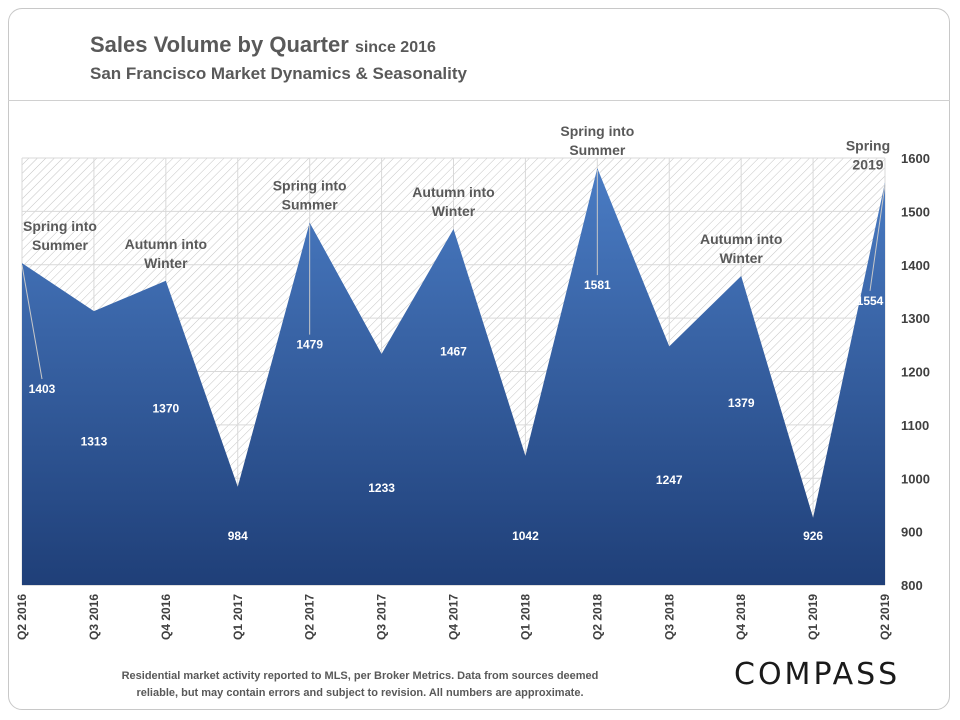  I want to click on data-label: 1467, so click(453, 352).